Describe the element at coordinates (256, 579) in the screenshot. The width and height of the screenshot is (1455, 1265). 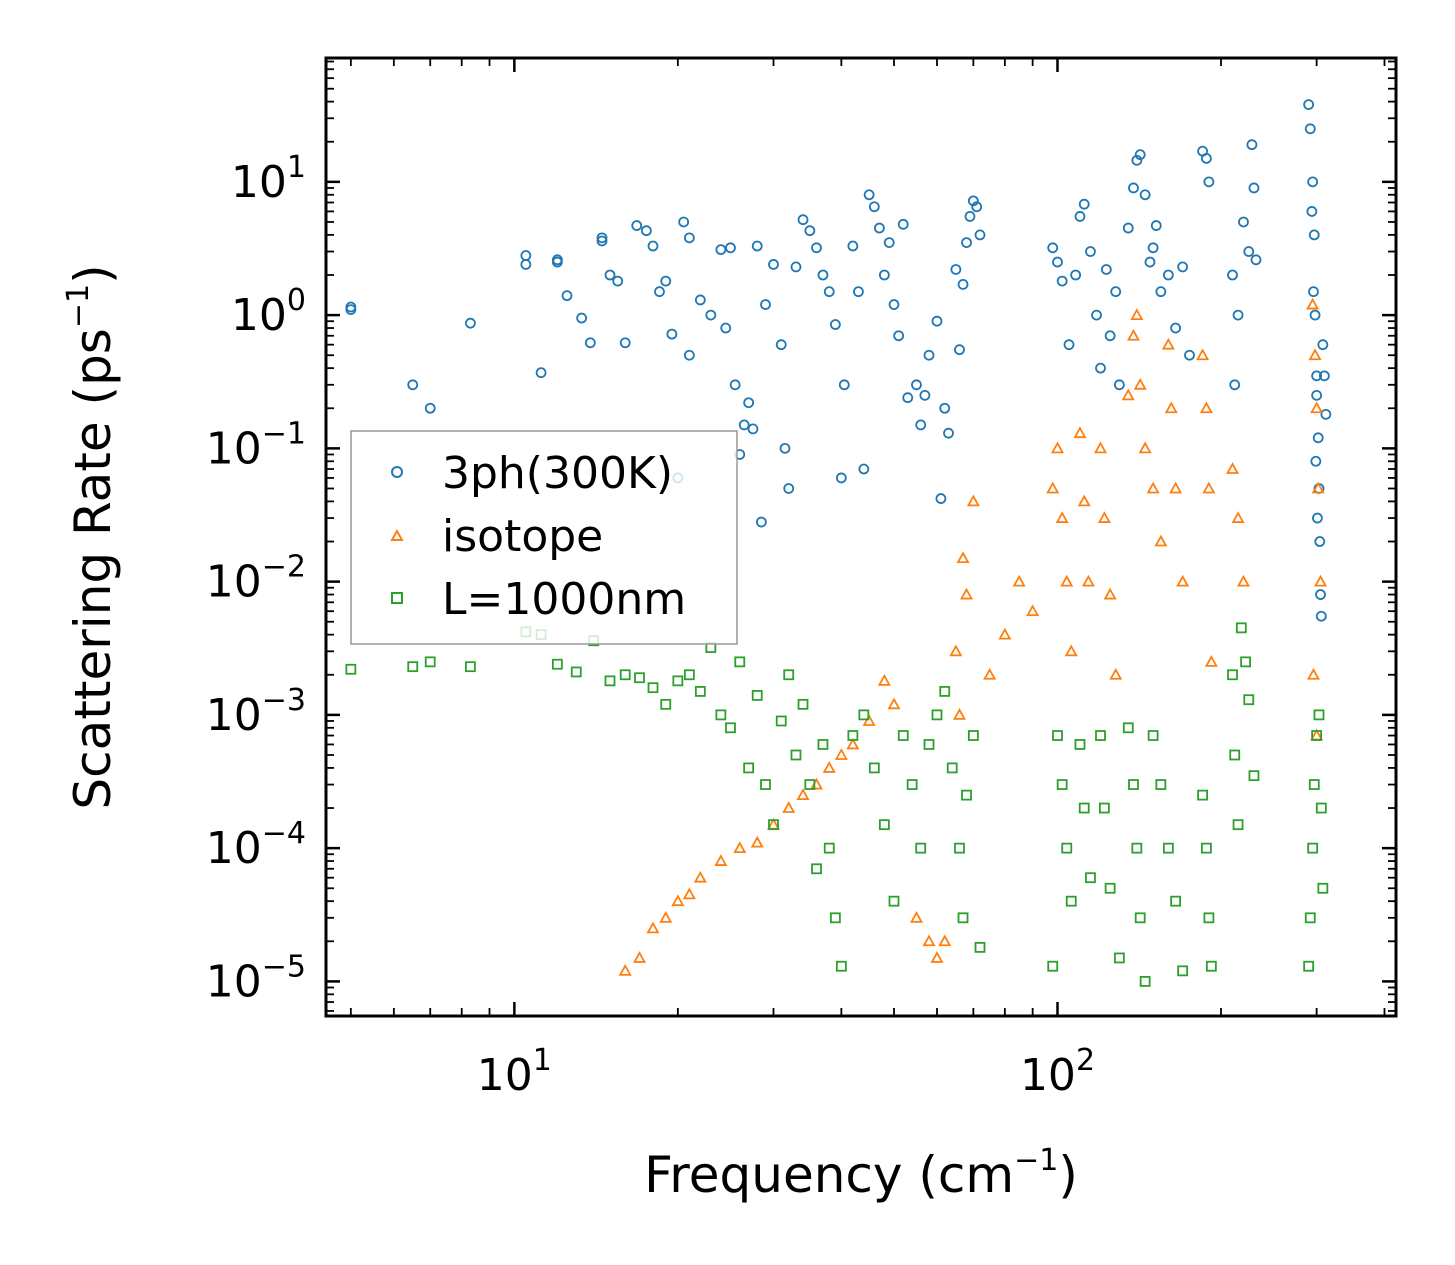
I see `y-tick-label: 10⁻²` at that location.